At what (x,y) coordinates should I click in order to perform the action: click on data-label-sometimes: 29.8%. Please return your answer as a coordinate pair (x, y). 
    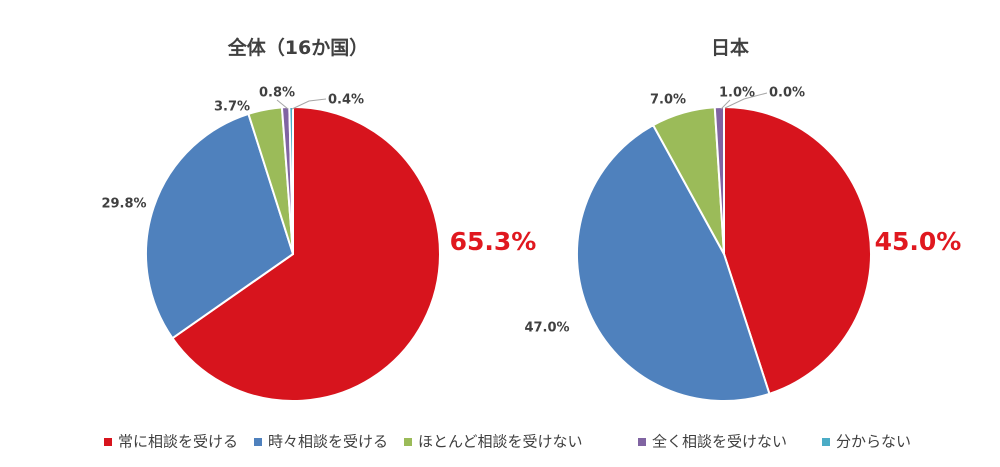
    Looking at the image, I should click on (123, 204).